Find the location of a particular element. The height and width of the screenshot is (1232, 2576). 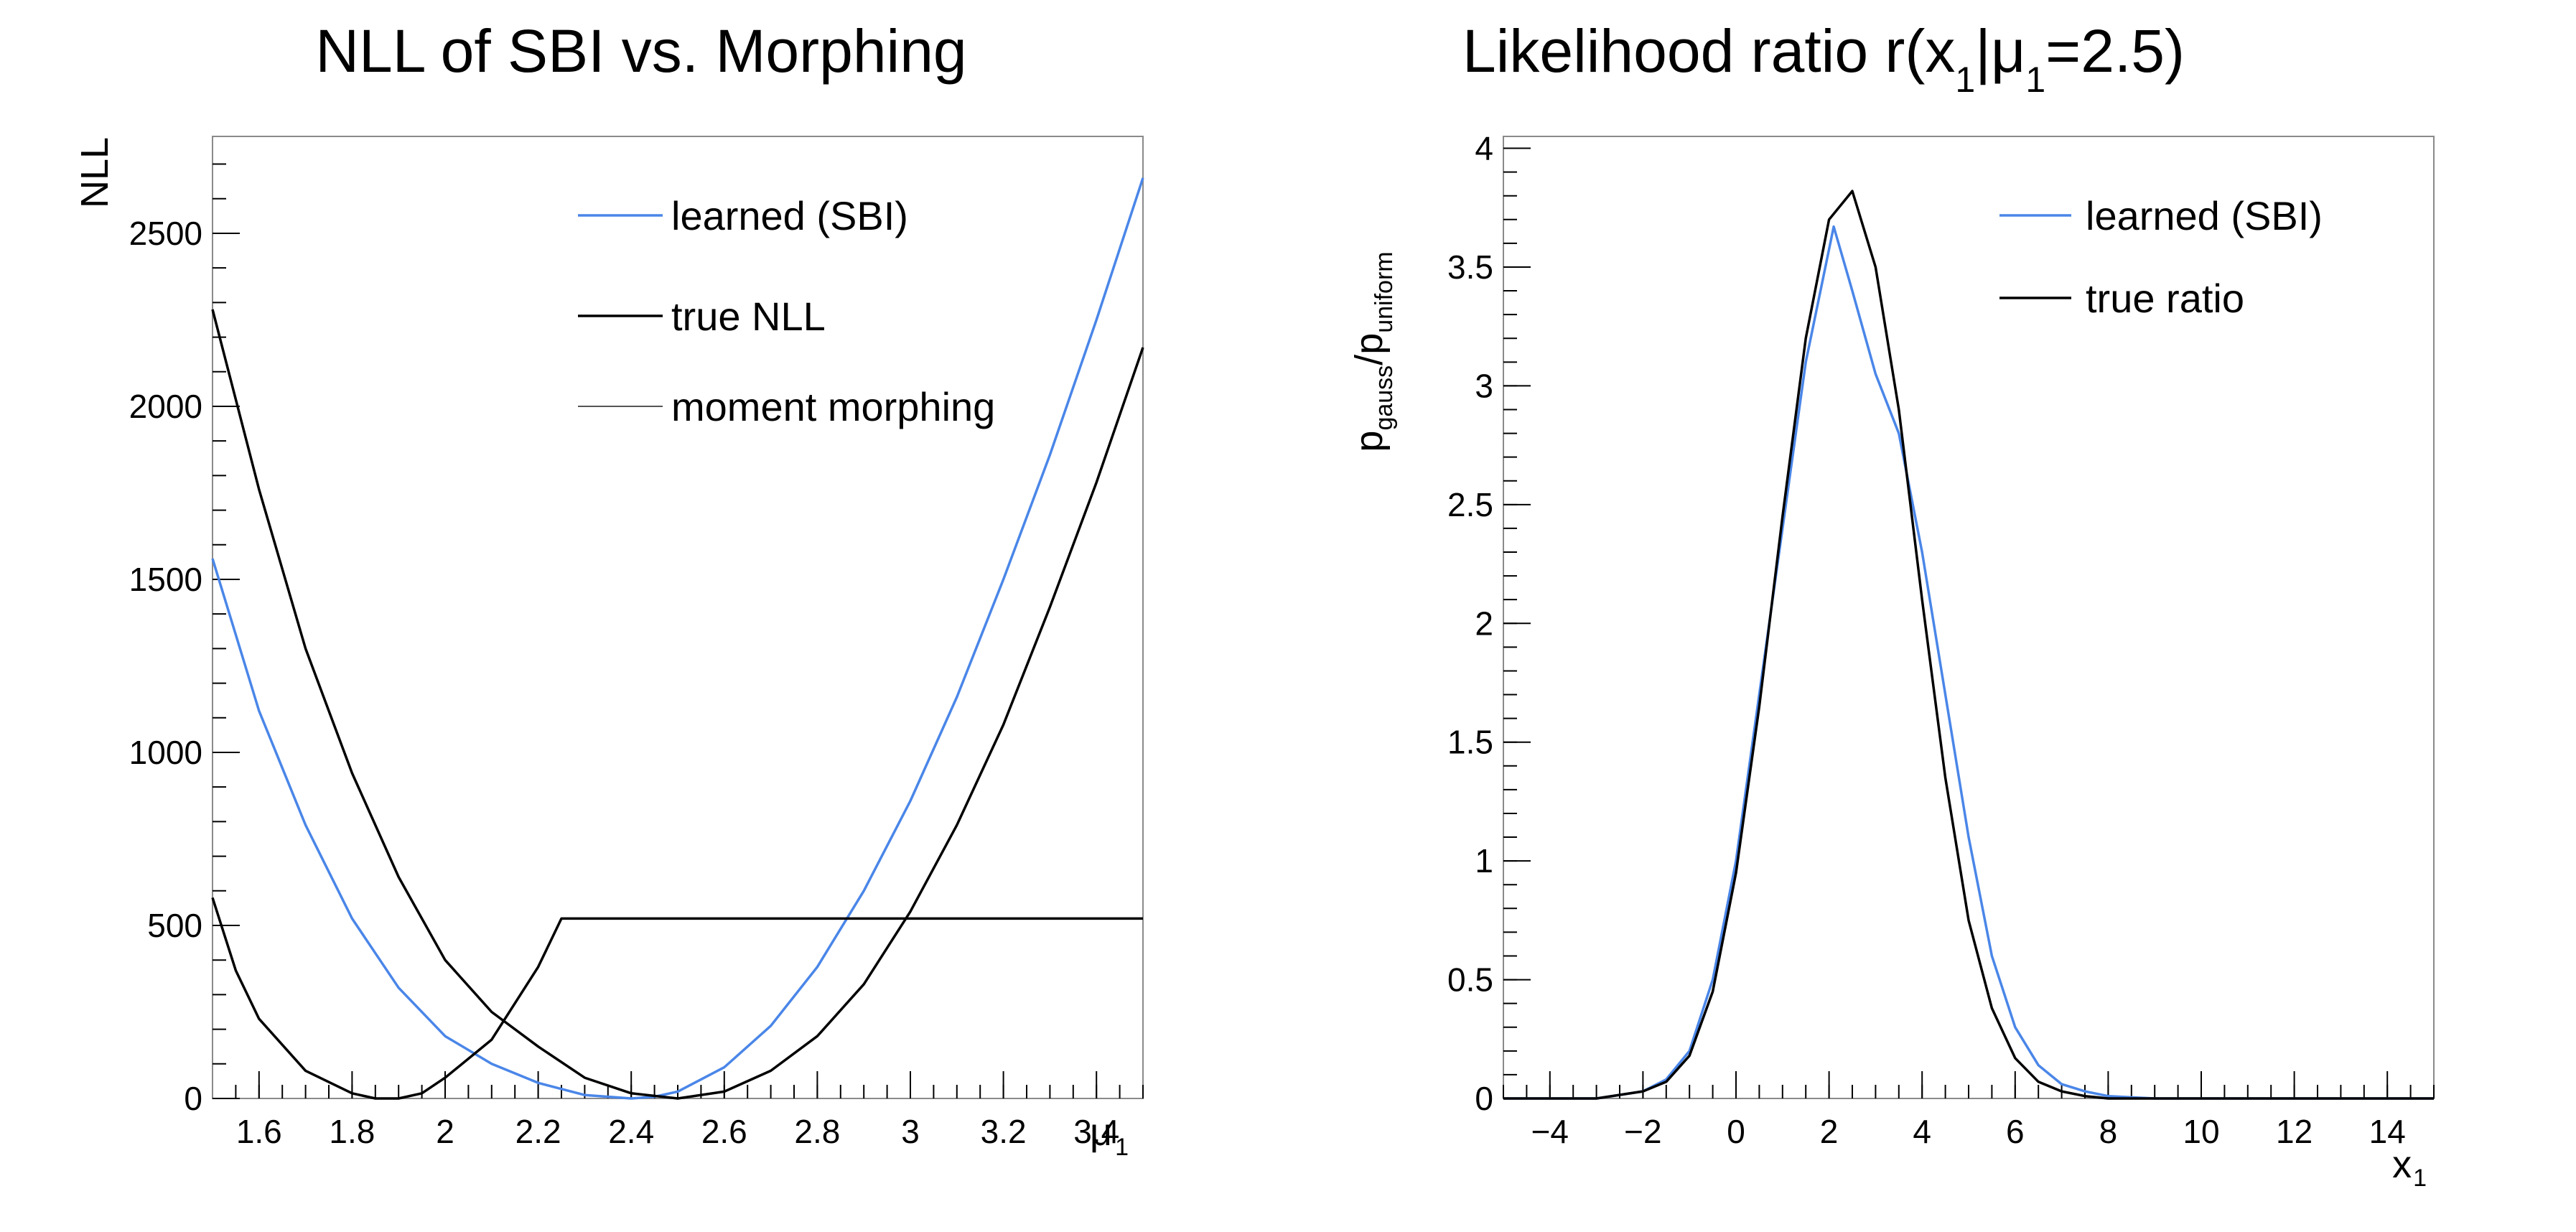

nll-x-tick-label: 1.6 is located at coordinates (259, 1131).